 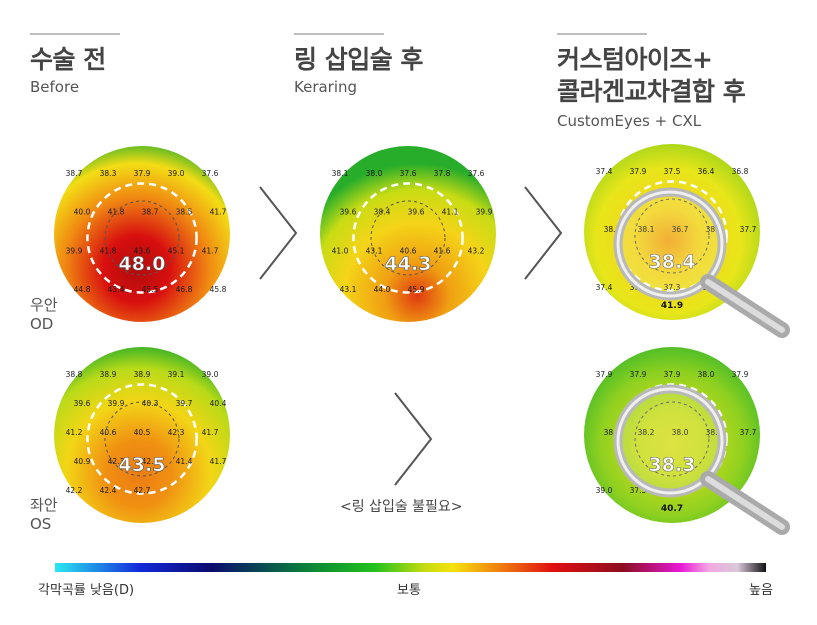 I want to click on map-value-label: 38.8, so click(x=74, y=374).